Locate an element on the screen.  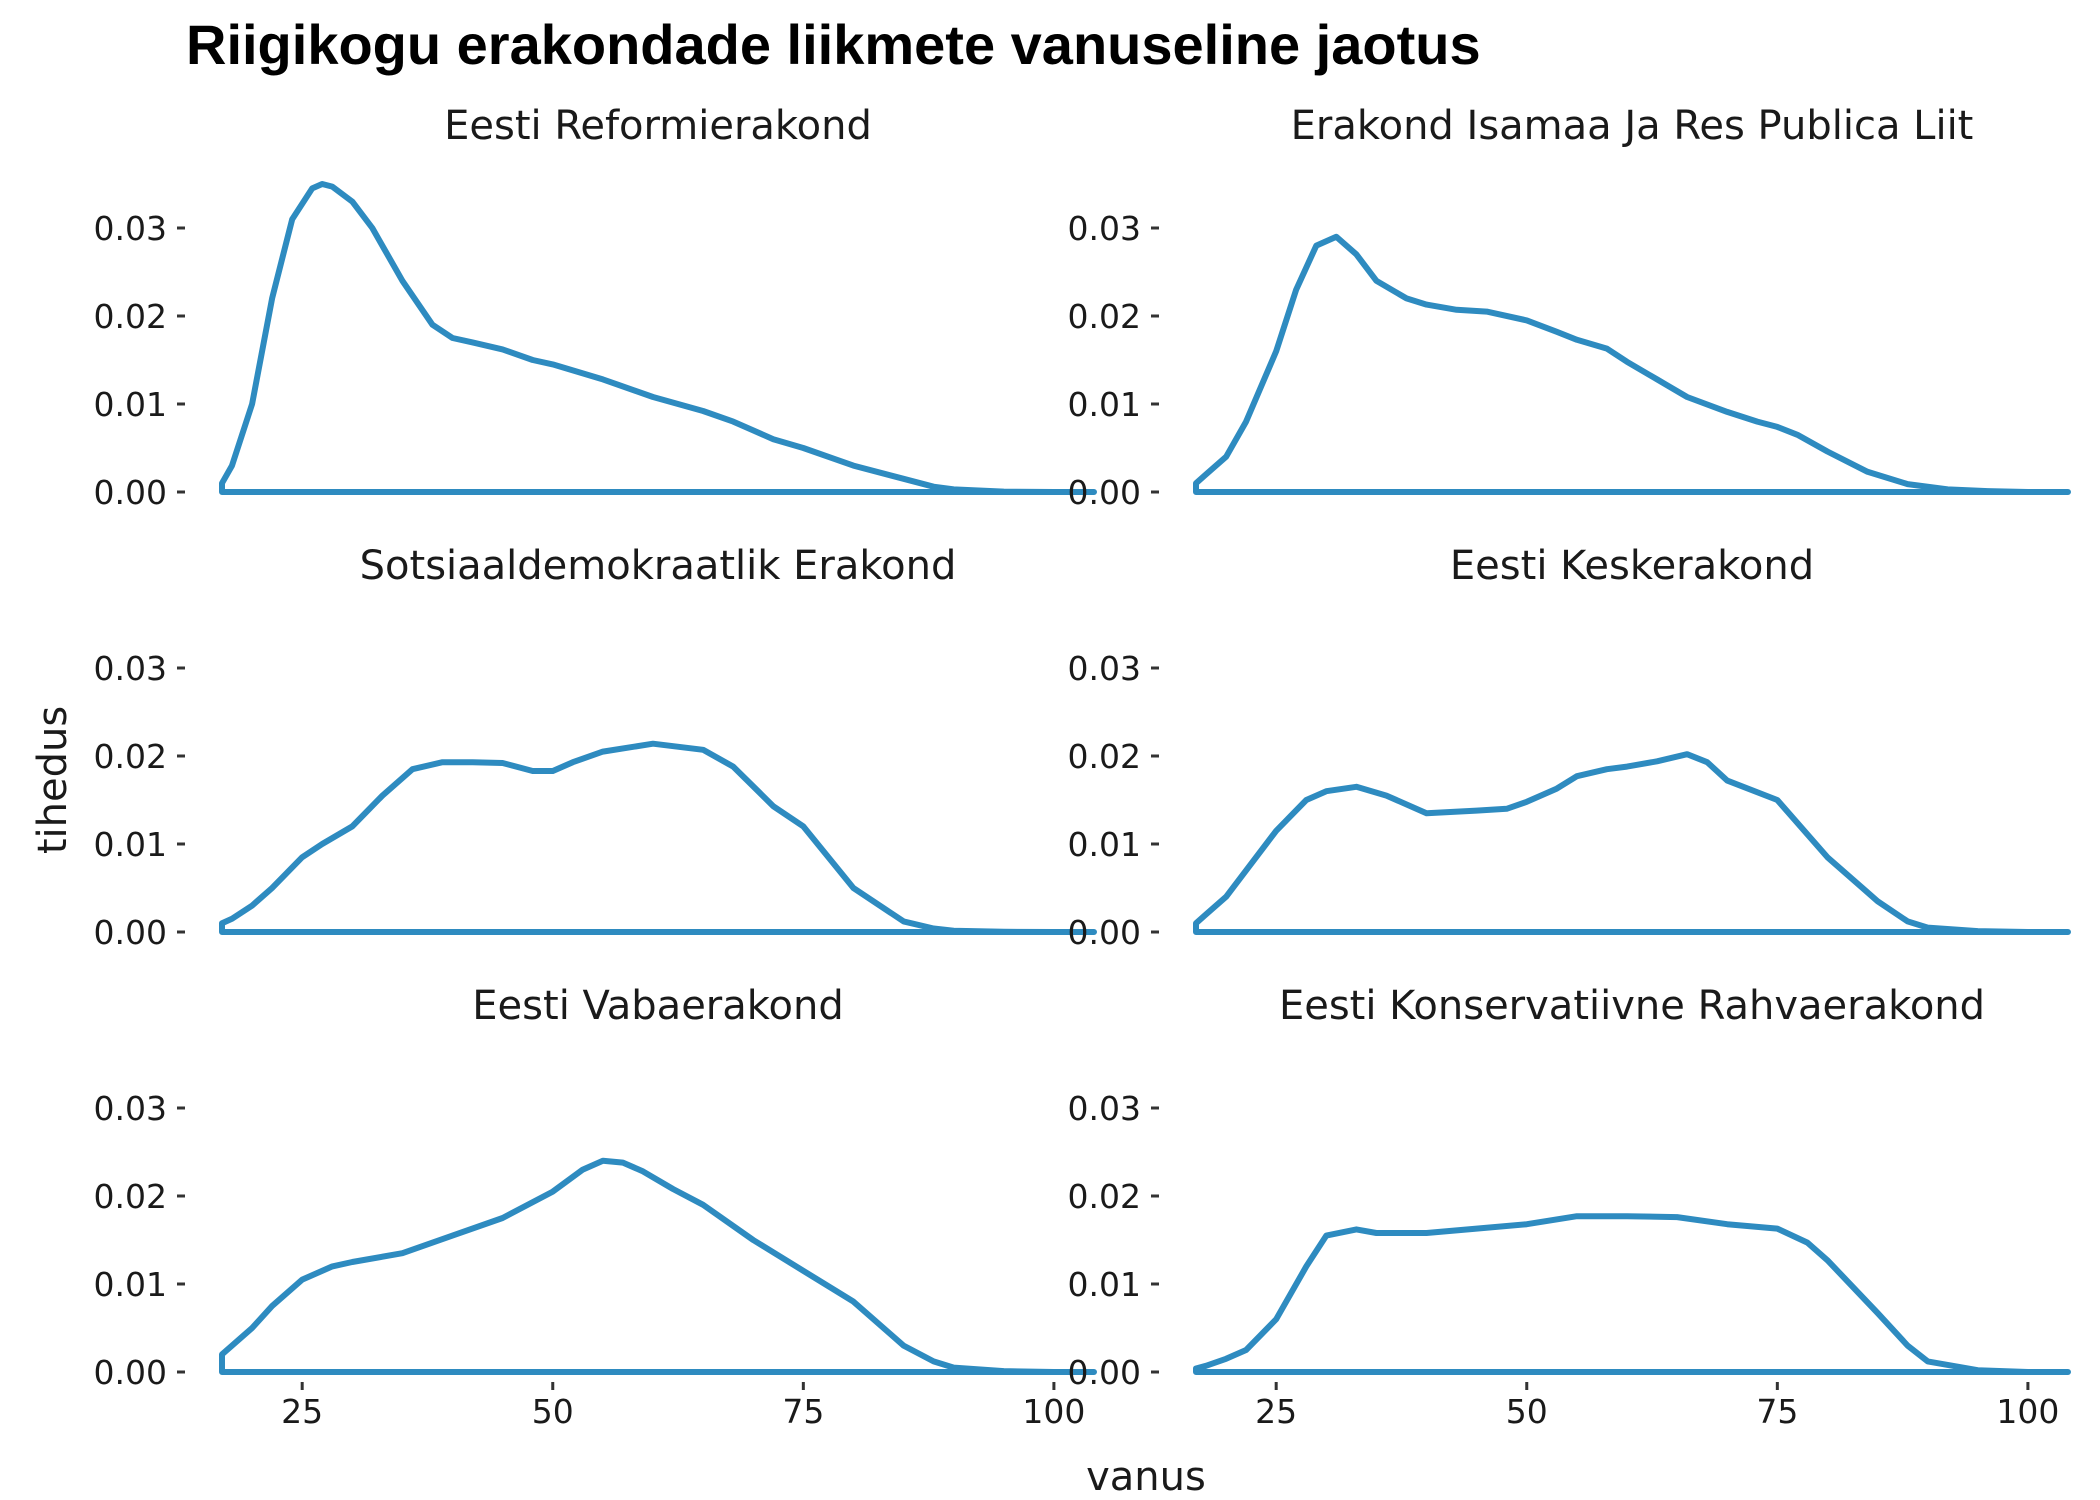
panel-title: Erakond Isamaa Ja Res Publica Liit is located at coordinates (1632, 126).